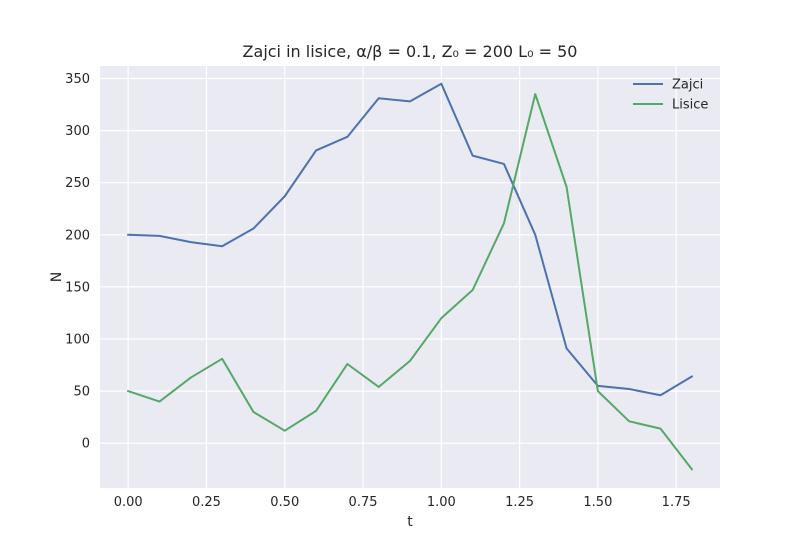 Image resolution: width=800 pixels, height=548 pixels. What do you see at coordinates (81, 392) in the screenshot?
I see `y-tick-label: 50` at bounding box center [81, 392].